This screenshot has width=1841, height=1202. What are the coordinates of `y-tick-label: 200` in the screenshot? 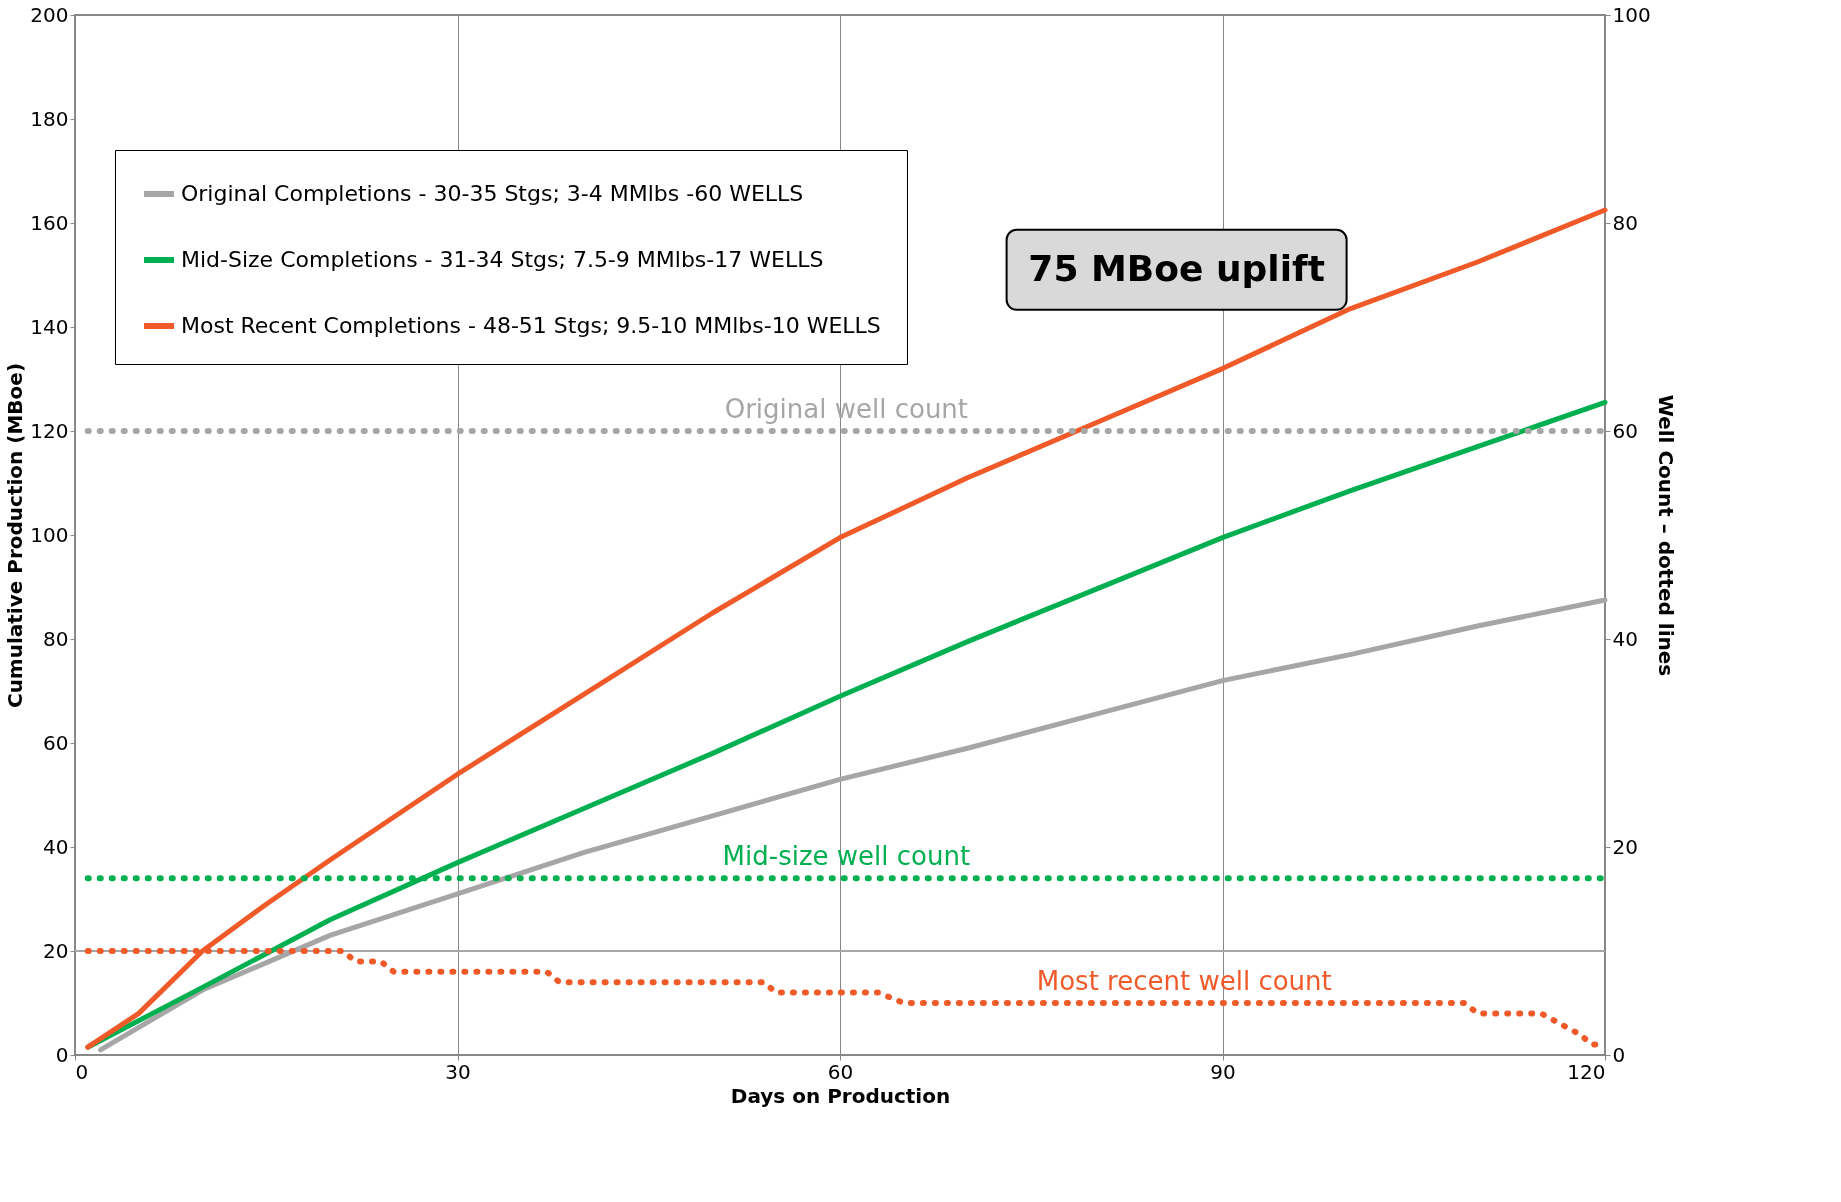 It's located at (49, 14).